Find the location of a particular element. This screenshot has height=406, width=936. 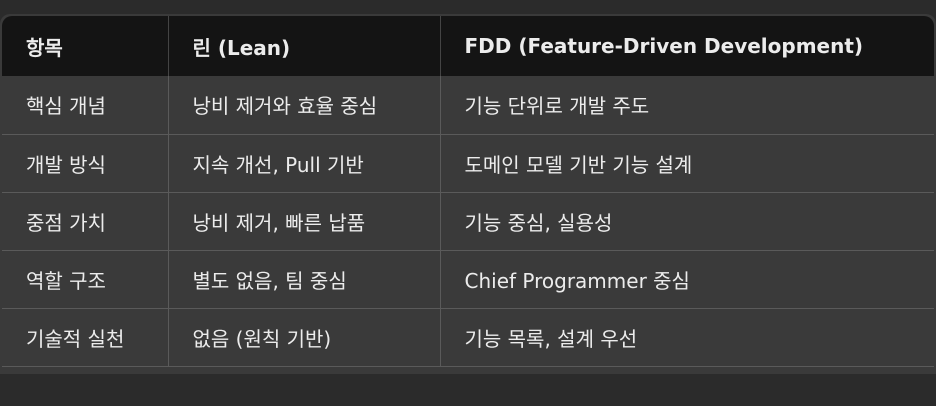

table-row: 핵심 개념 낭비 제거와 효율 중심 기능 단위로 개발 주도 is located at coordinates (468, 105).